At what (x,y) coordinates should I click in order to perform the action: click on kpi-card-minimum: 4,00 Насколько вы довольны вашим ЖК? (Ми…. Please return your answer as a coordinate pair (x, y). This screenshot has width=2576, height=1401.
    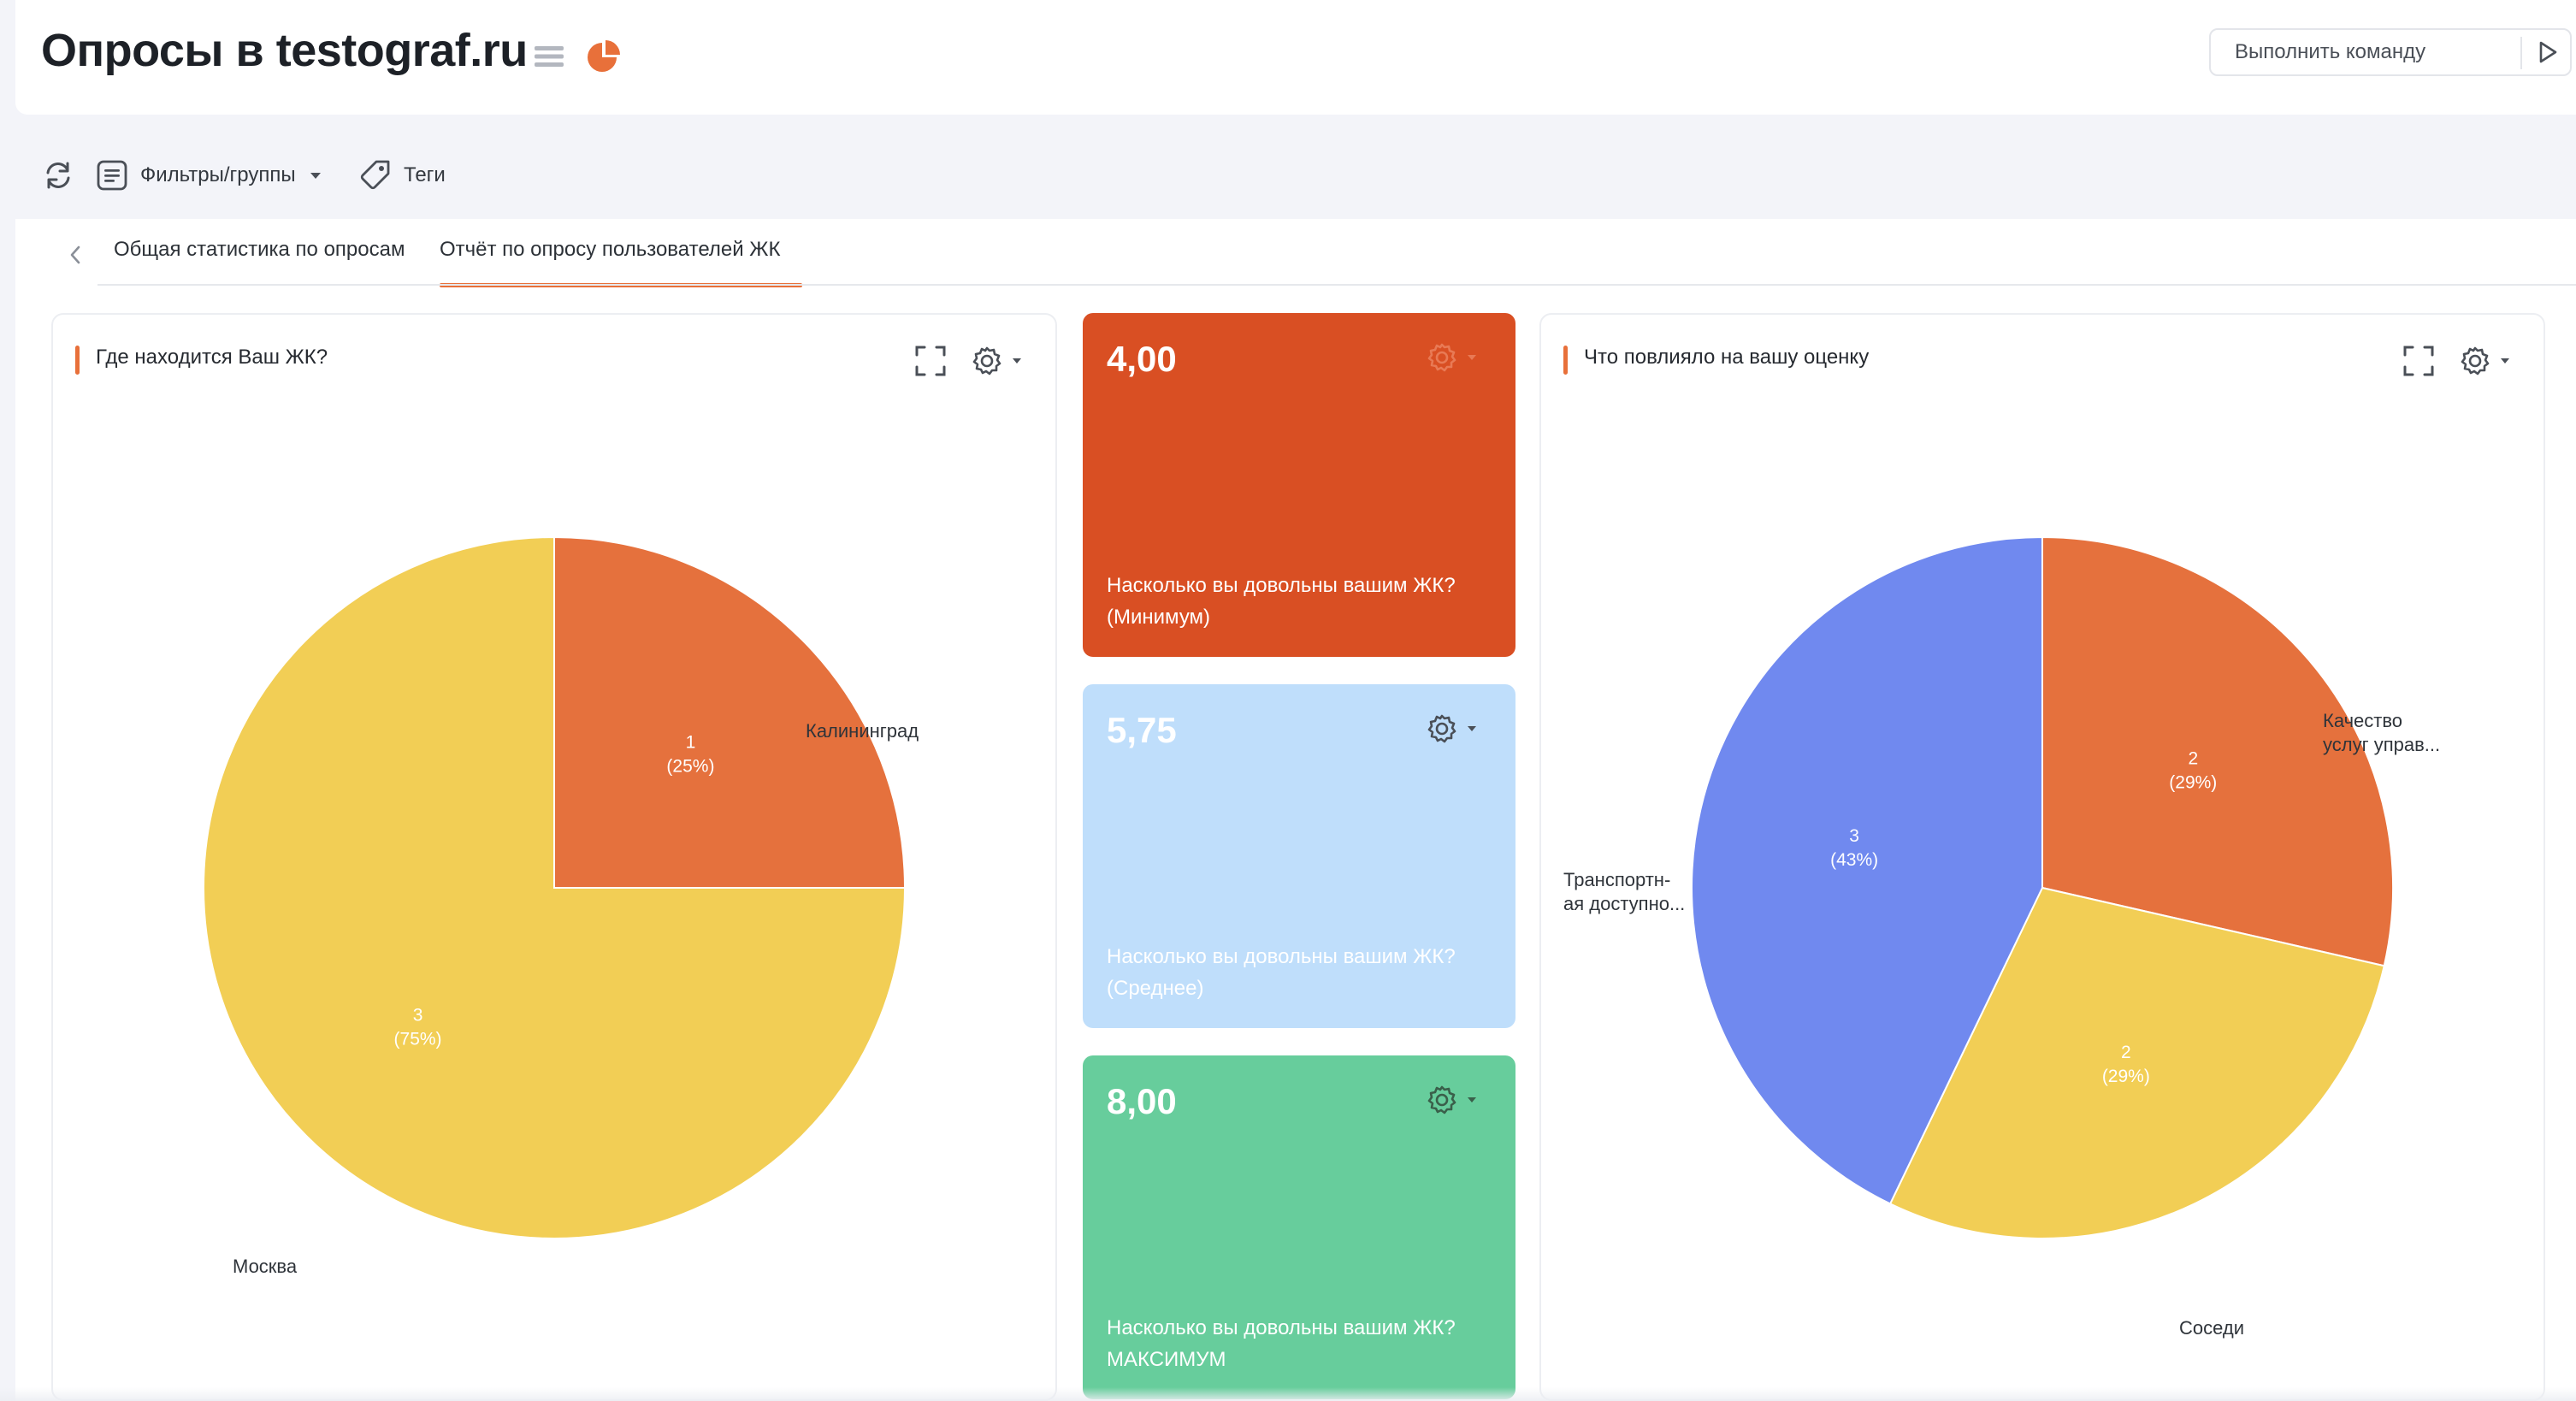
    Looking at the image, I should click on (1299, 485).